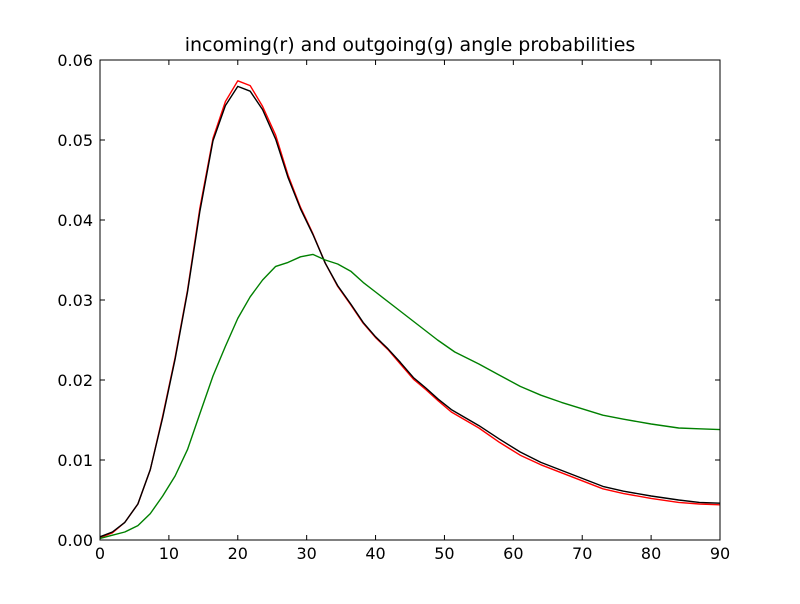  Describe the element at coordinates (75, 540) in the screenshot. I see `y-tick-label: 0.00` at that location.